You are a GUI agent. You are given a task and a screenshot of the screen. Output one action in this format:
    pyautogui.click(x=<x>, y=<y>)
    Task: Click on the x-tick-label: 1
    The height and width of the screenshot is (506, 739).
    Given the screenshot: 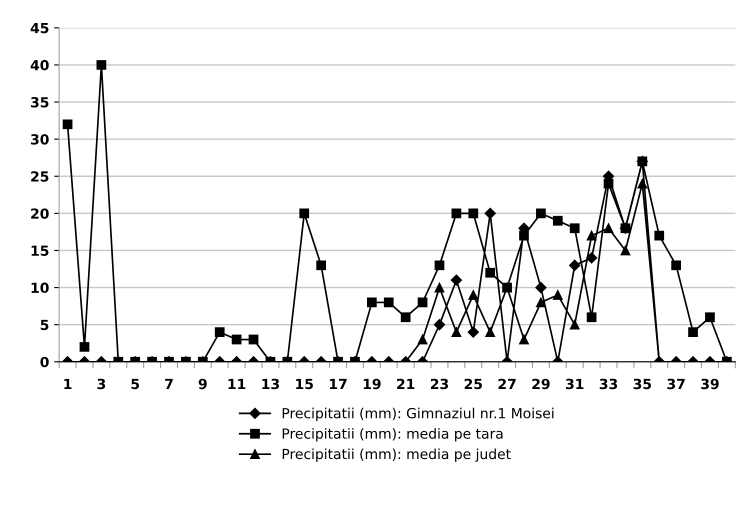 What is the action you would take?
    pyautogui.click(x=68, y=384)
    